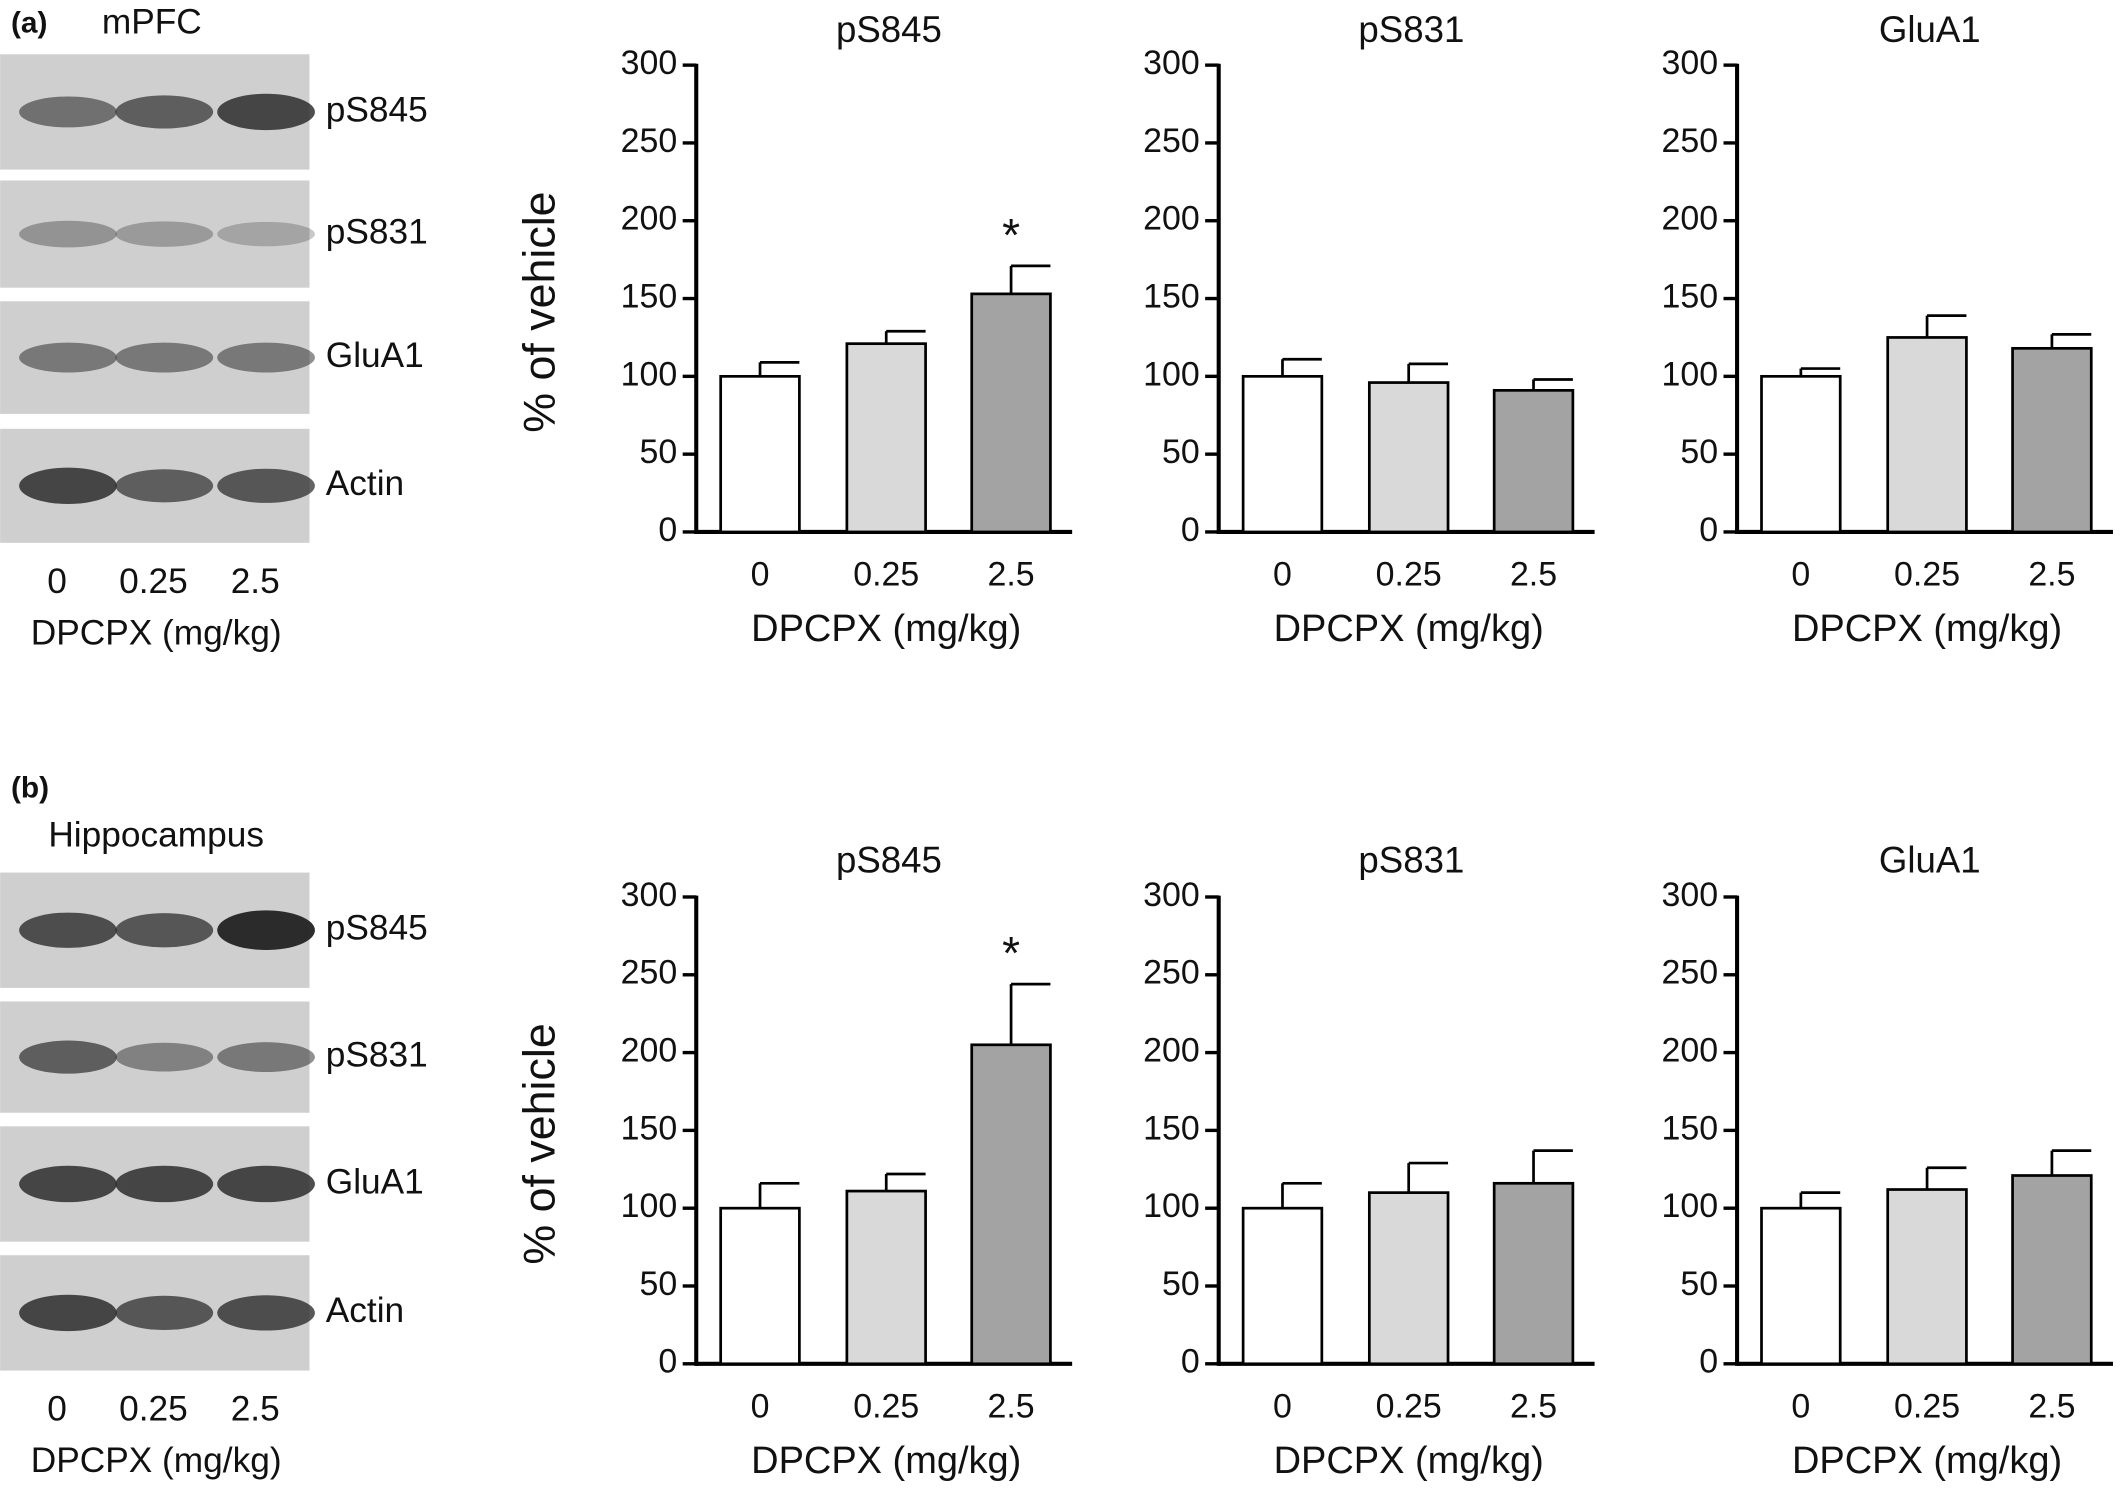  What do you see at coordinates (153, 1409) in the screenshot?
I see `lane-label: 0.25` at bounding box center [153, 1409].